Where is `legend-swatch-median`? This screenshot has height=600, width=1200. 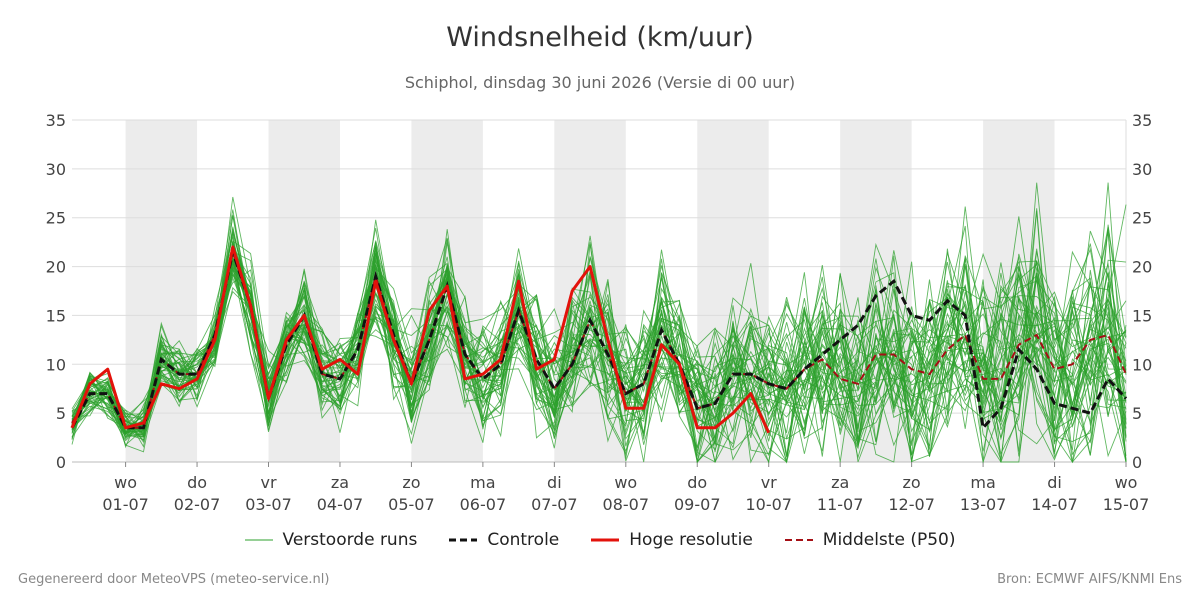 legend-swatch-median is located at coordinates (798, 540).